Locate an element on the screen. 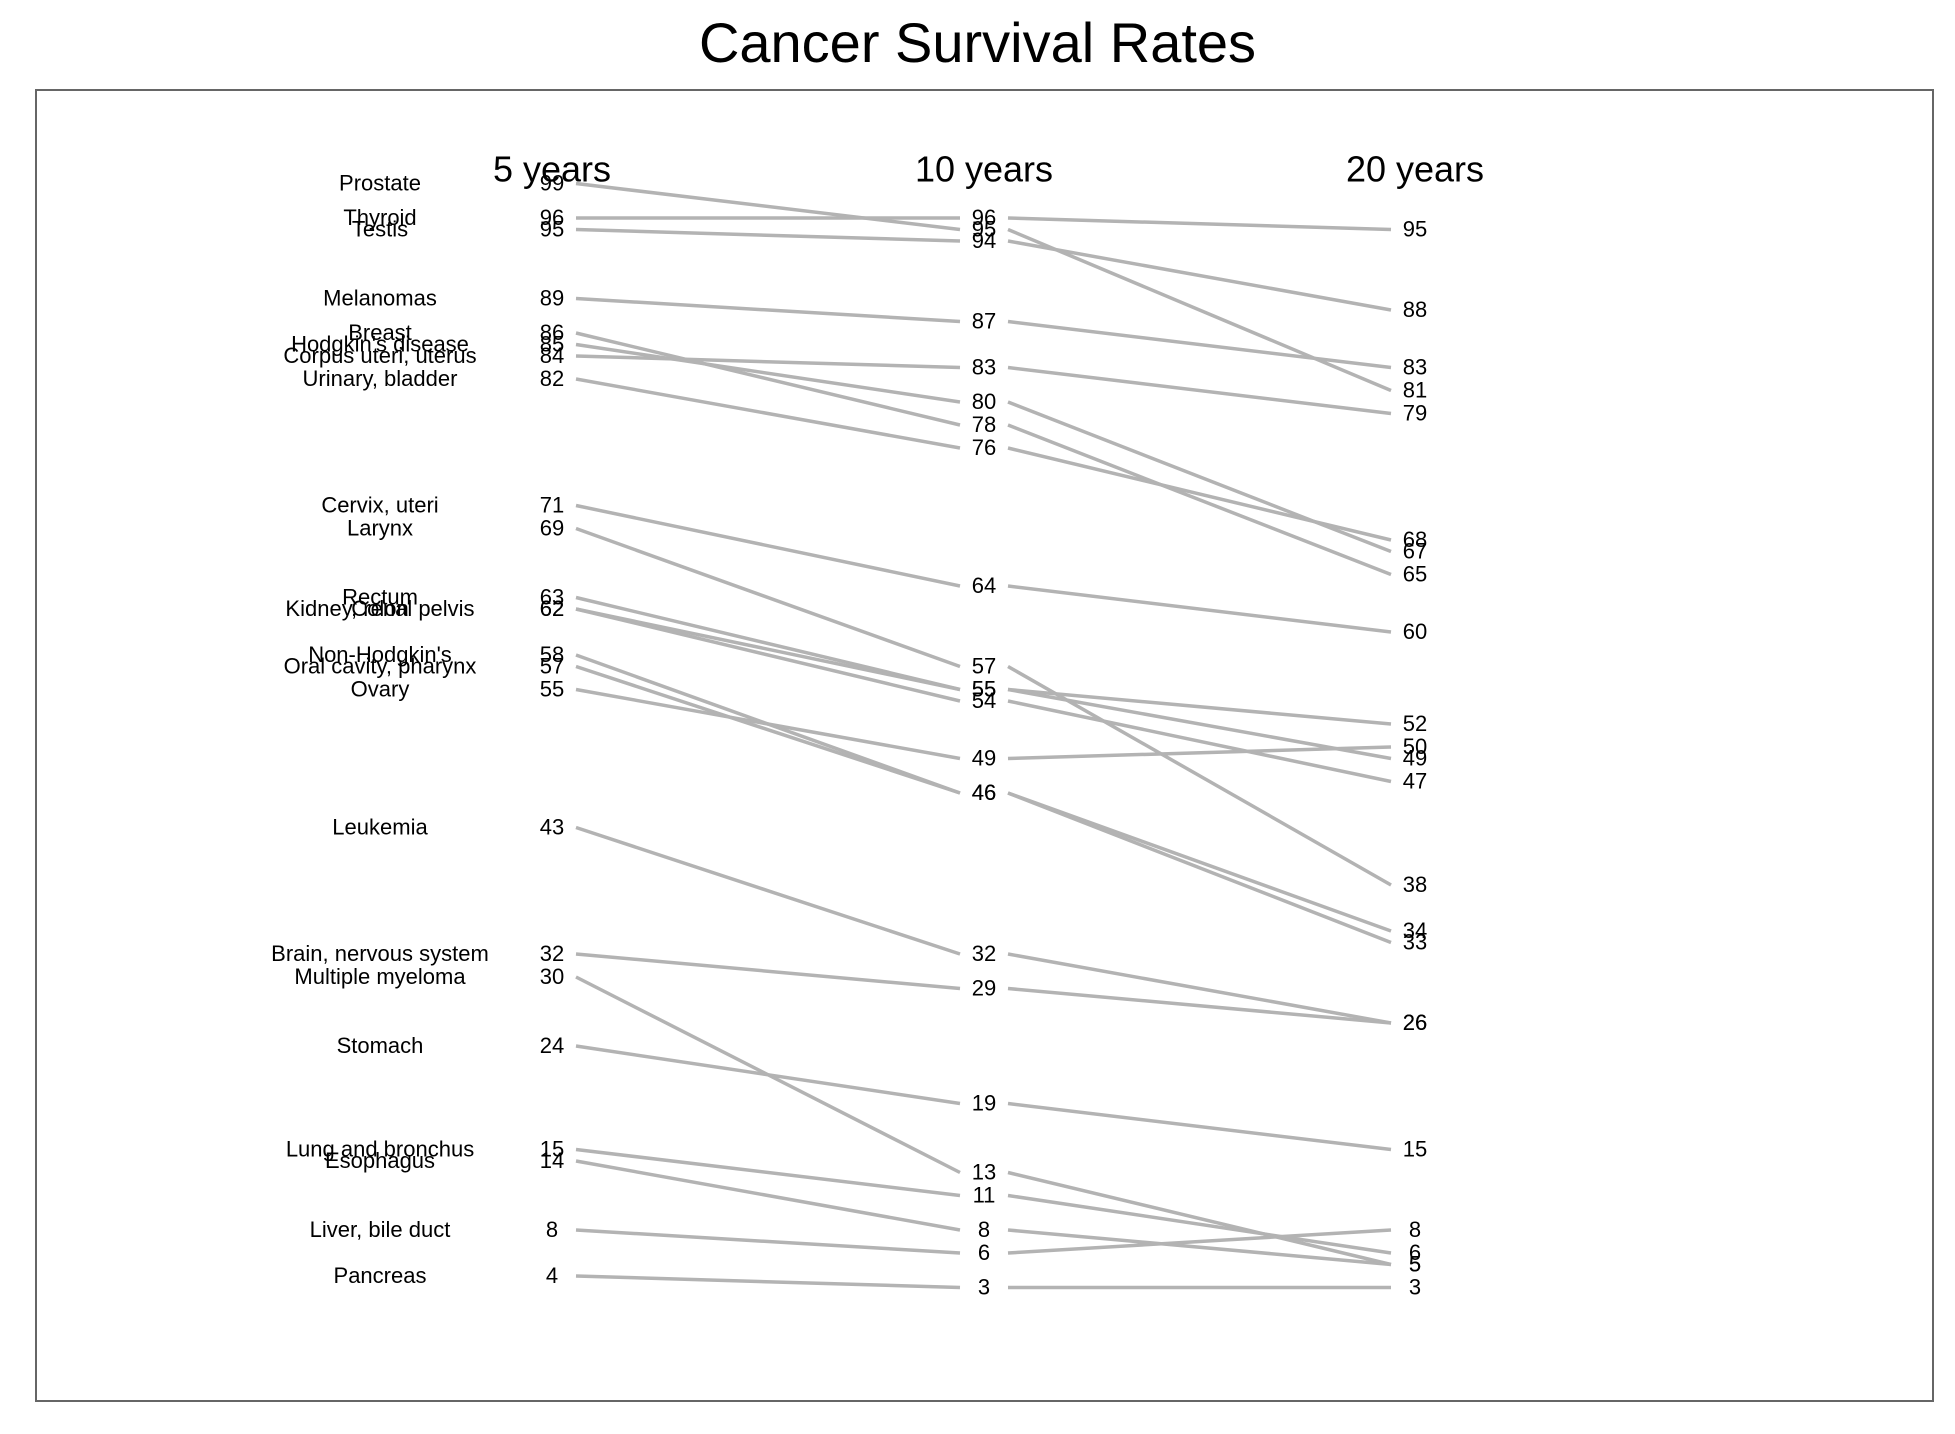 This screenshot has height=1434, width=1955. value-label-kidney-renal-pelvis-10-years: 54 is located at coordinates (984, 700).